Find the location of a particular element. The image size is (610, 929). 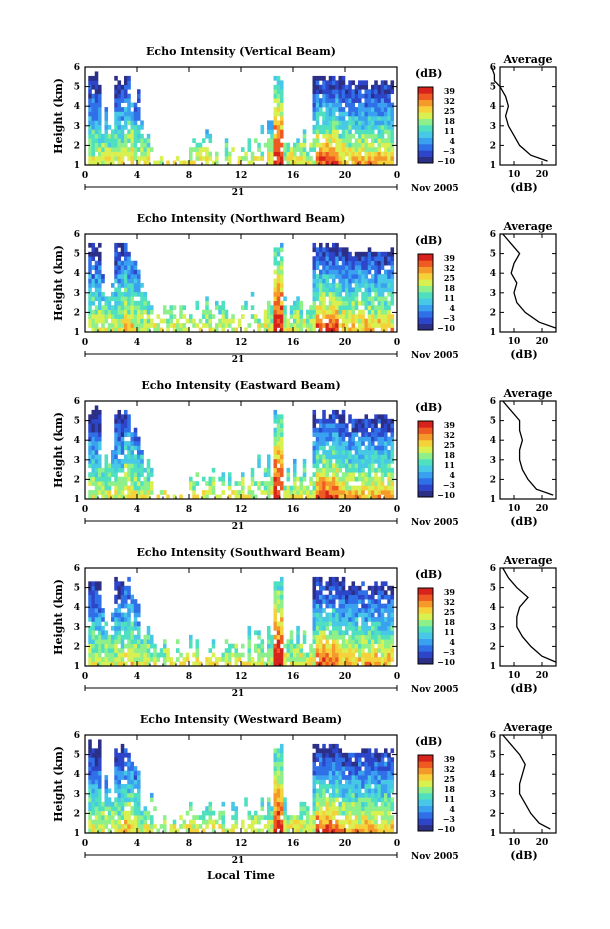

panel-title: Echo Intensity (Southward Beam) is located at coordinates (241, 552).